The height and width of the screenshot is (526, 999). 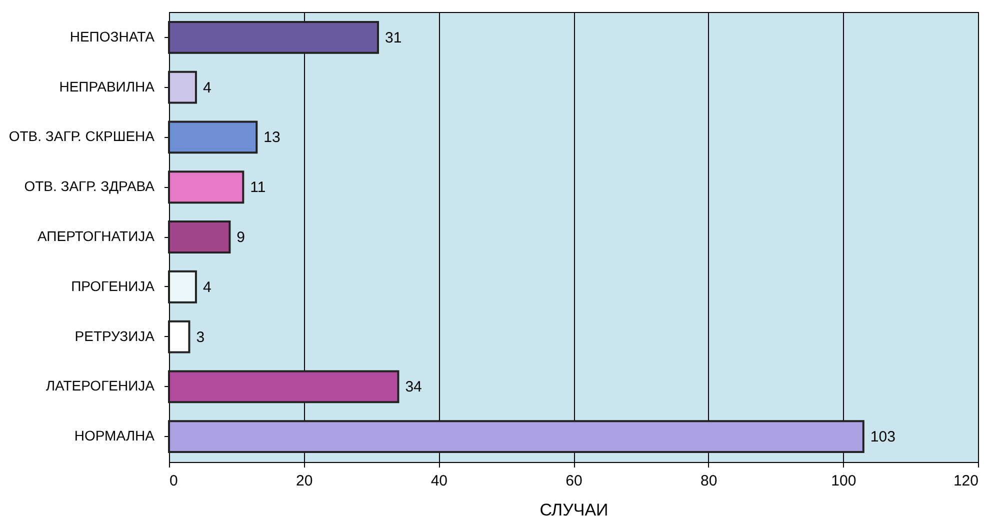 What do you see at coordinates (101, 386) in the screenshot?
I see `y-tick-label: ЛАТЕРОГЕНИЈА` at bounding box center [101, 386].